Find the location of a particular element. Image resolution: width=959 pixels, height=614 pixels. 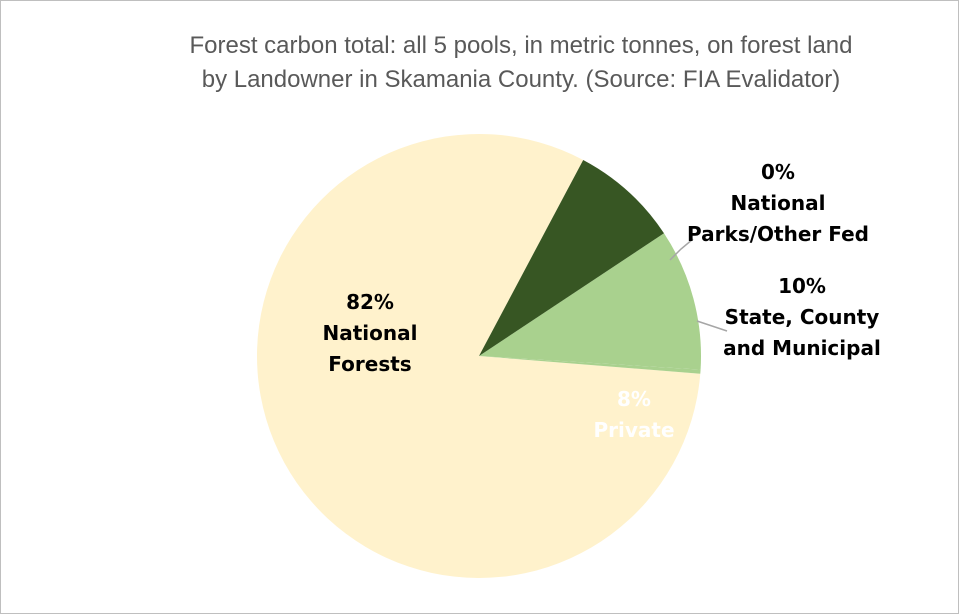

data-label: 0% National Parks/Other Fed is located at coordinates (778, 203).